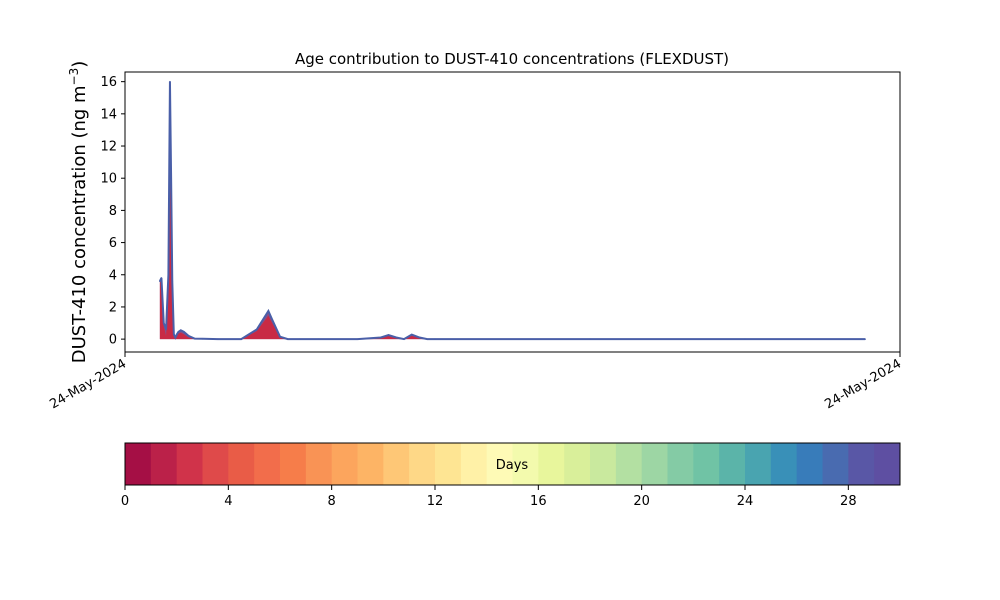  I want to click on colorbar-tick-label-5: 20, so click(641, 501).